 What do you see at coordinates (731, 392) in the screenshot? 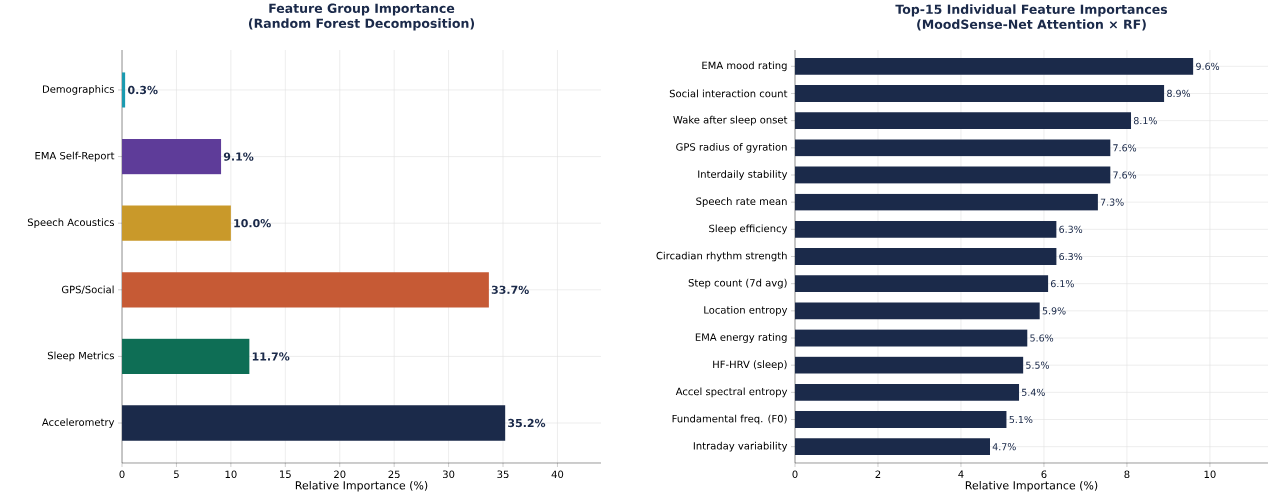
I see `y-tick-label: Accel spectral entropy` at bounding box center [731, 392].